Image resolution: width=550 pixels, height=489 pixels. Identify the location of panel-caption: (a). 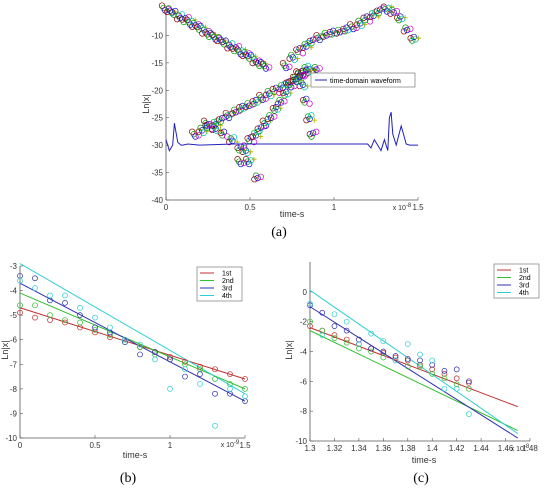
(279, 232).